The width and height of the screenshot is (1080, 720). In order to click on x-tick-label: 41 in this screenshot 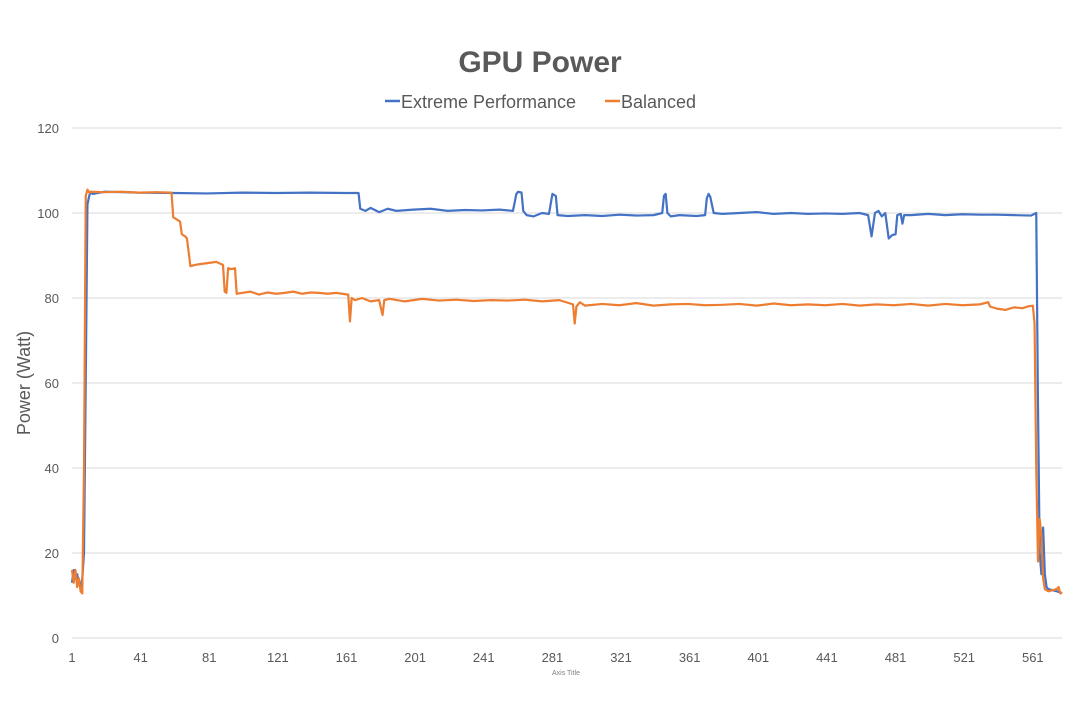, I will do `click(140, 657)`.